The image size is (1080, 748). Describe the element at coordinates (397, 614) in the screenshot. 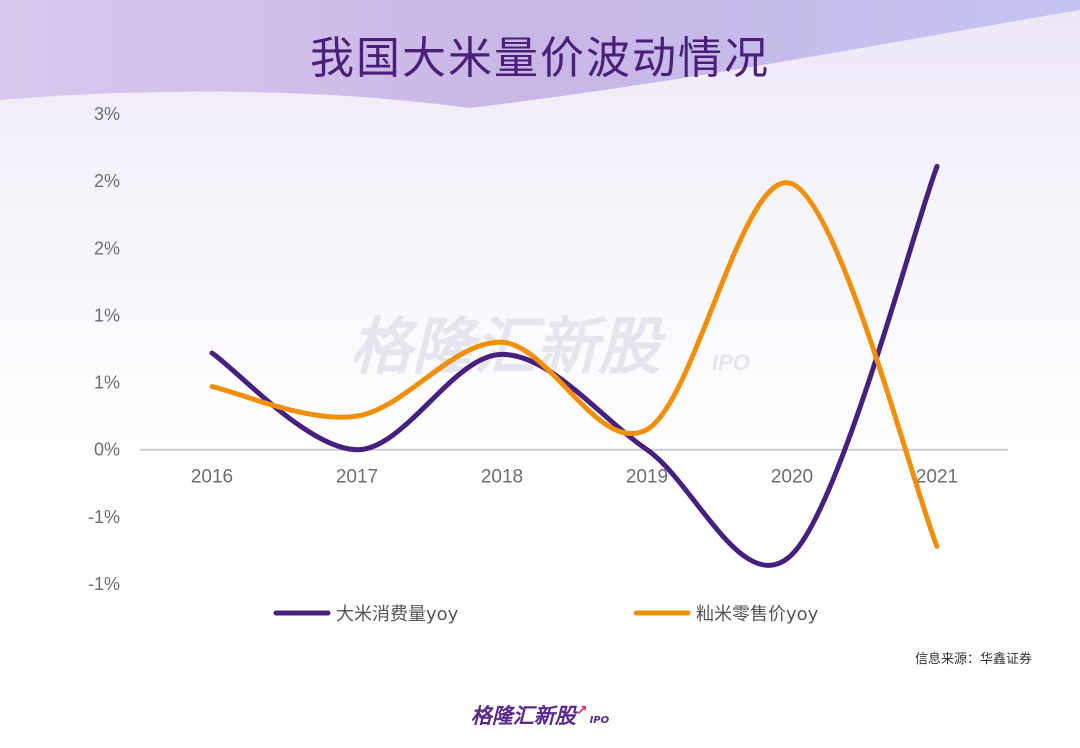

I see `legend-label: 大米消费量yoy` at that location.